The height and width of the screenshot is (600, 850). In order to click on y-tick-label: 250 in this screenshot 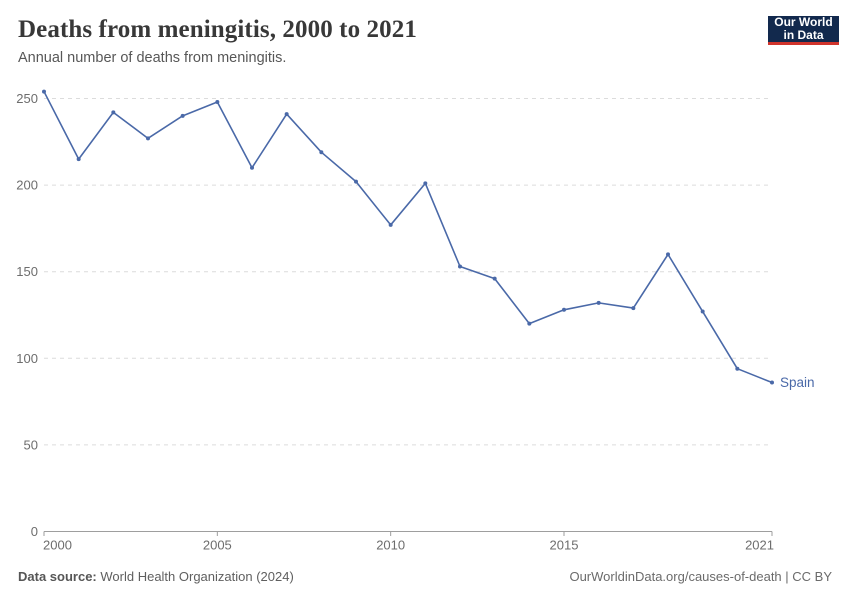, I will do `click(27, 98)`.